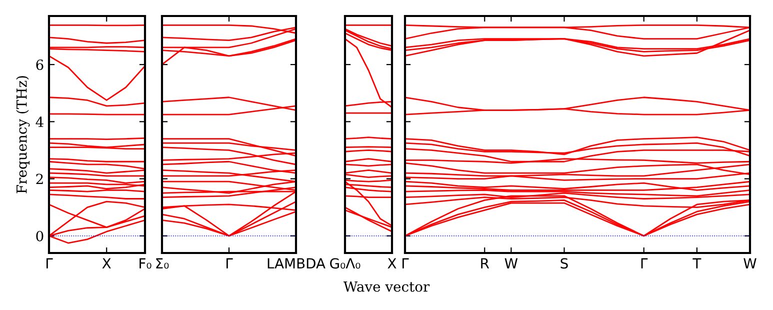  I want to click on x-tick-label: T, so click(697, 263).